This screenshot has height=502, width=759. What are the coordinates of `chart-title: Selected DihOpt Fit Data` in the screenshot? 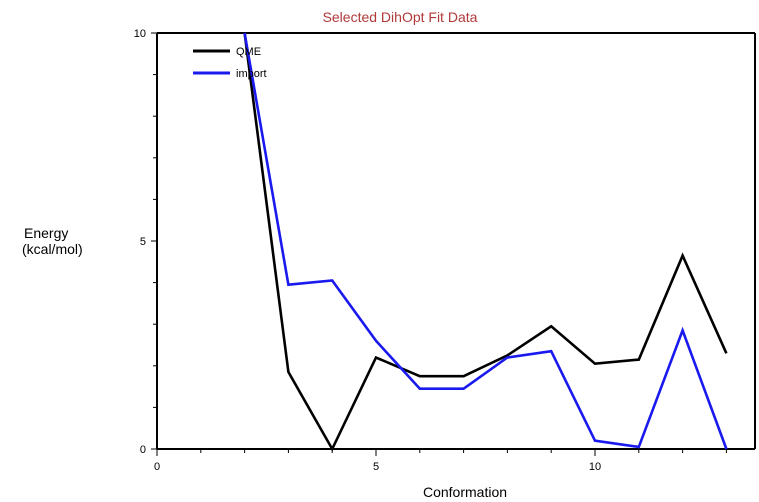 It's located at (400, 17).